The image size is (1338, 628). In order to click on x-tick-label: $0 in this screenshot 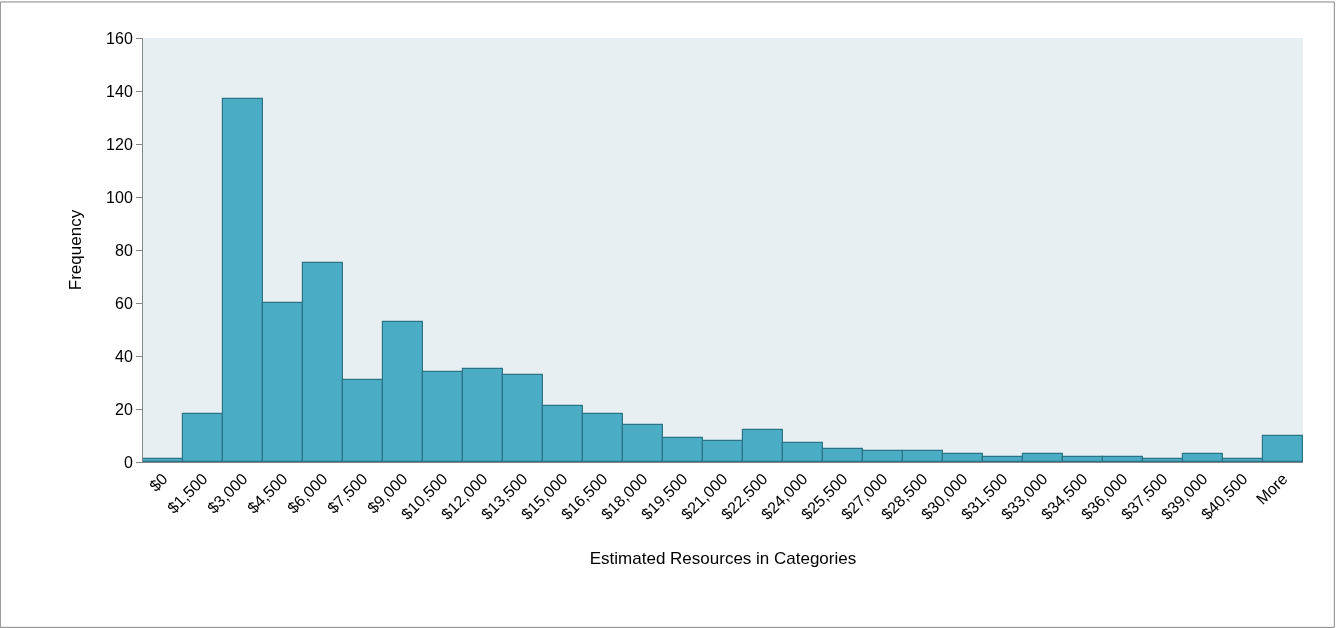, I will do `click(158, 482)`.